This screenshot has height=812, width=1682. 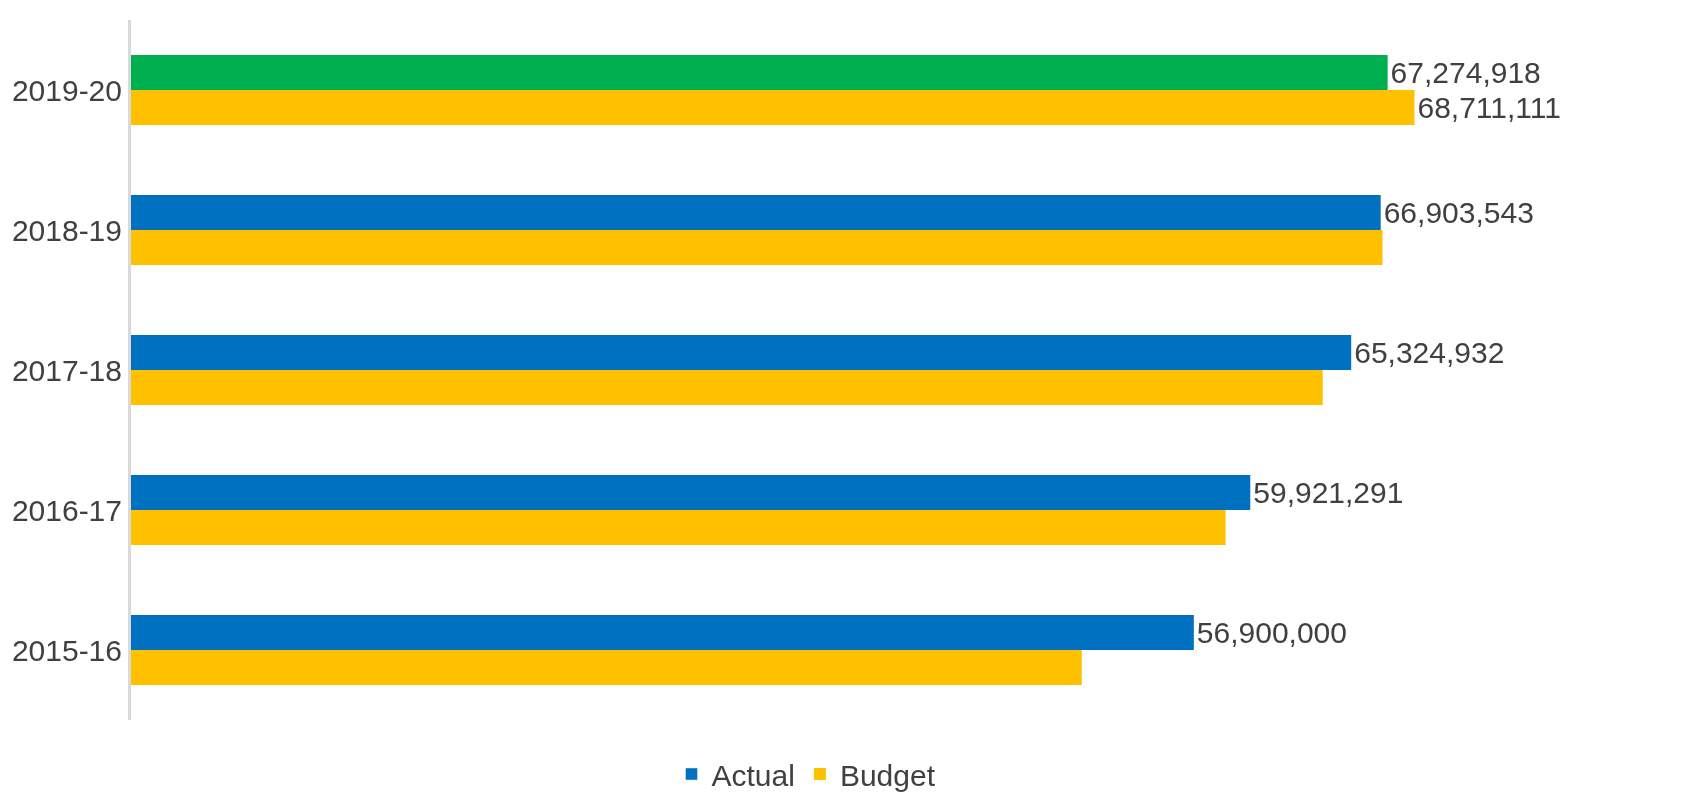 What do you see at coordinates (1271, 632) in the screenshot?
I see `data-label: 56,900,000` at bounding box center [1271, 632].